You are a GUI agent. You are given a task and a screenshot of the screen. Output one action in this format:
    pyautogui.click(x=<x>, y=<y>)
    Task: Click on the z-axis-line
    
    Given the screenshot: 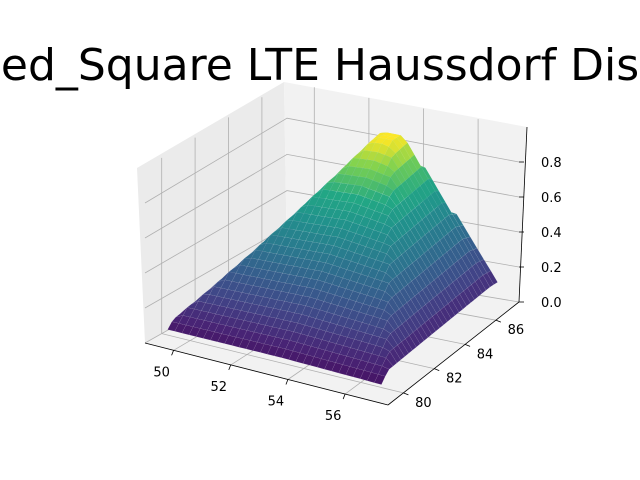 What is the action you would take?
    pyautogui.click(x=523, y=214)
    